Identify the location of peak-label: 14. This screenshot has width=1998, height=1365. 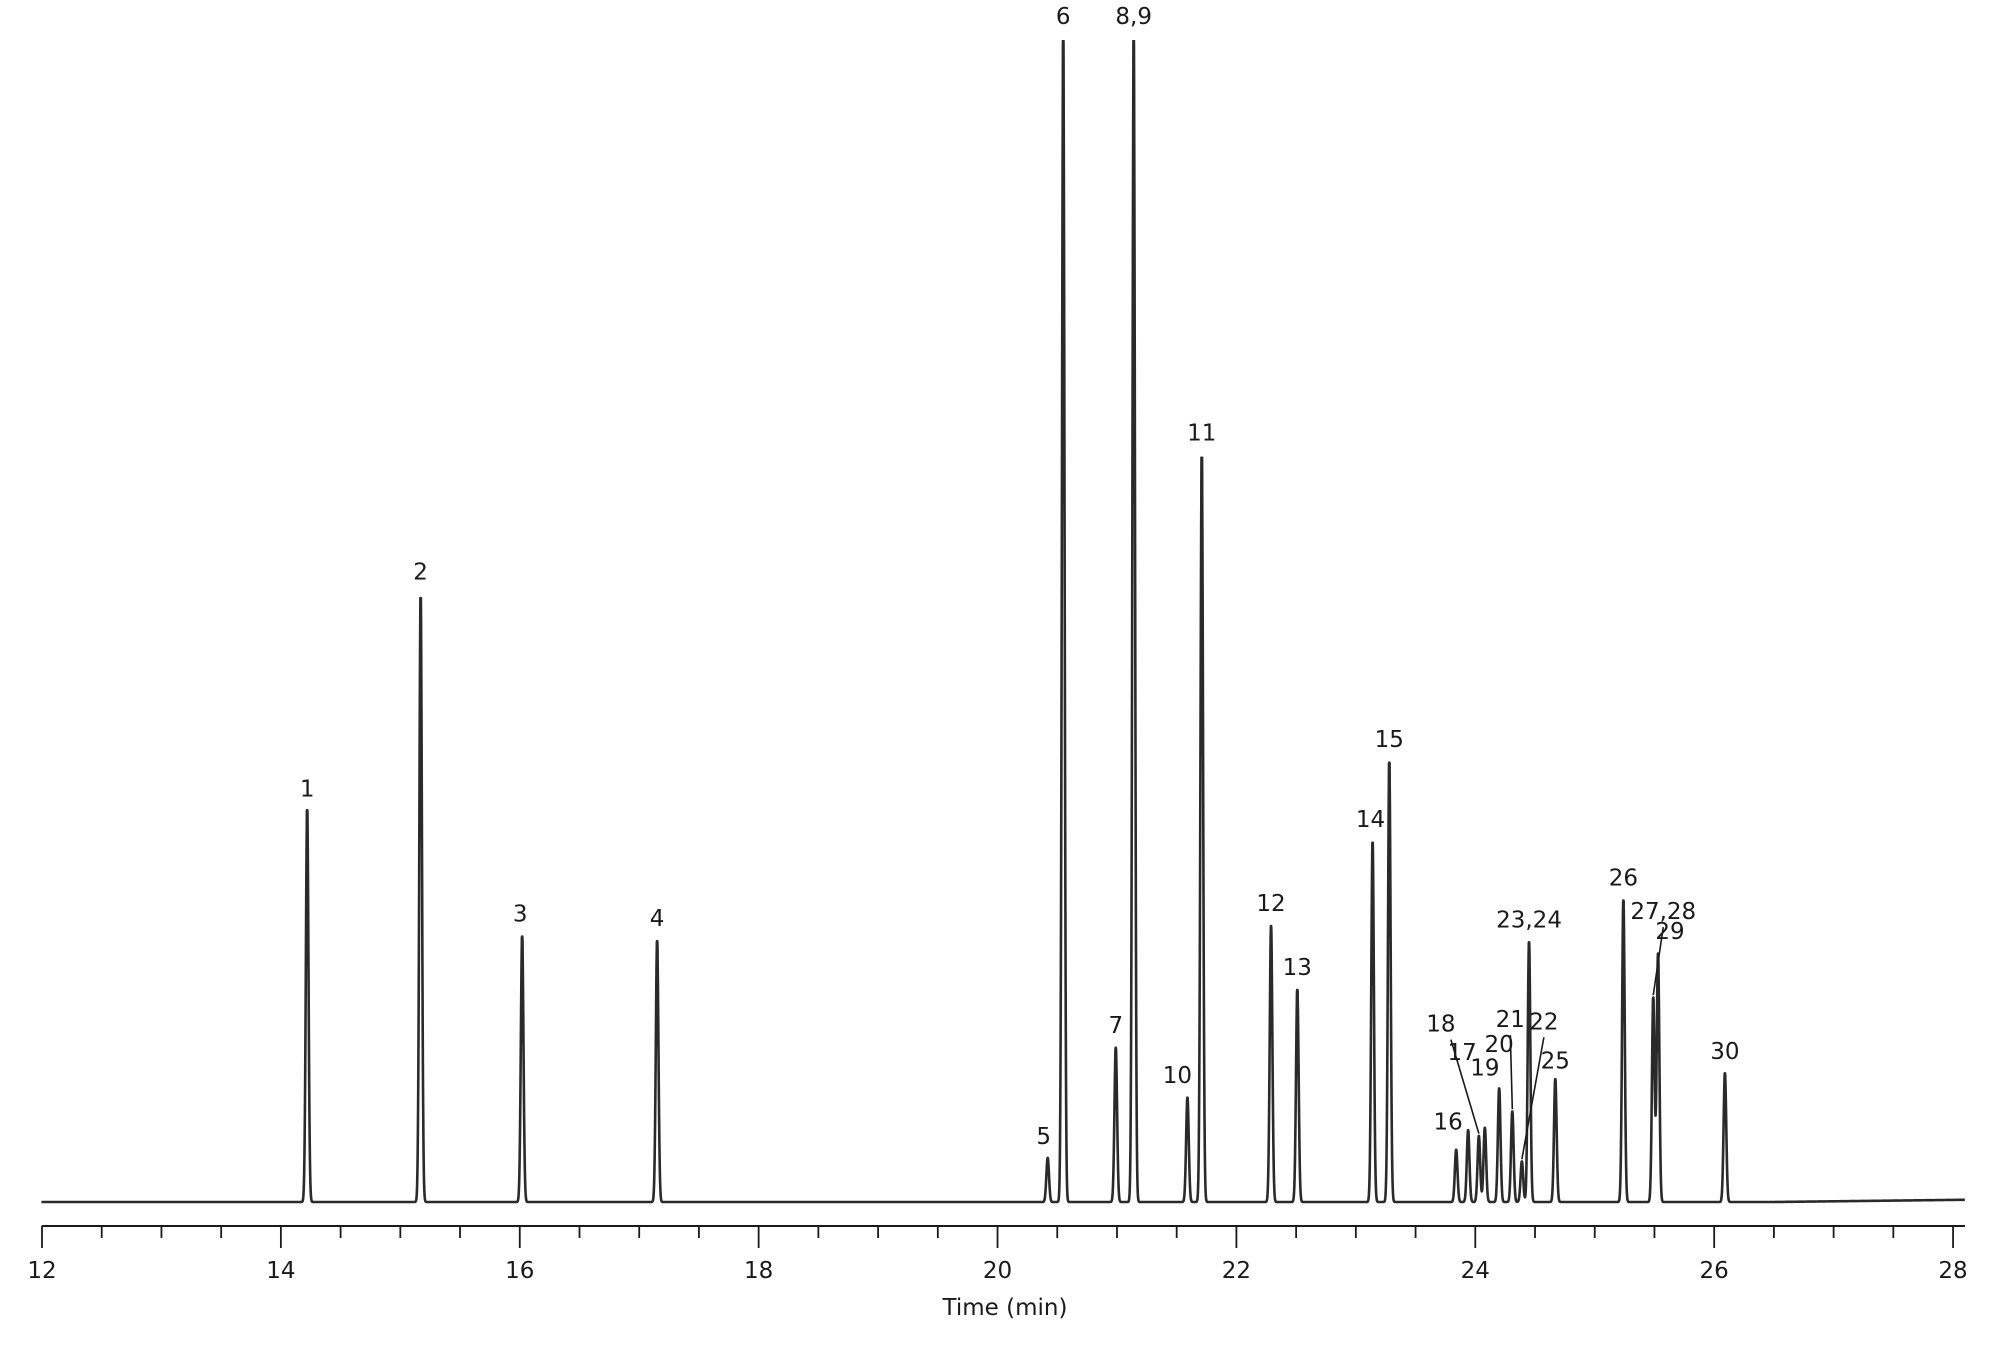
(1370, 820).